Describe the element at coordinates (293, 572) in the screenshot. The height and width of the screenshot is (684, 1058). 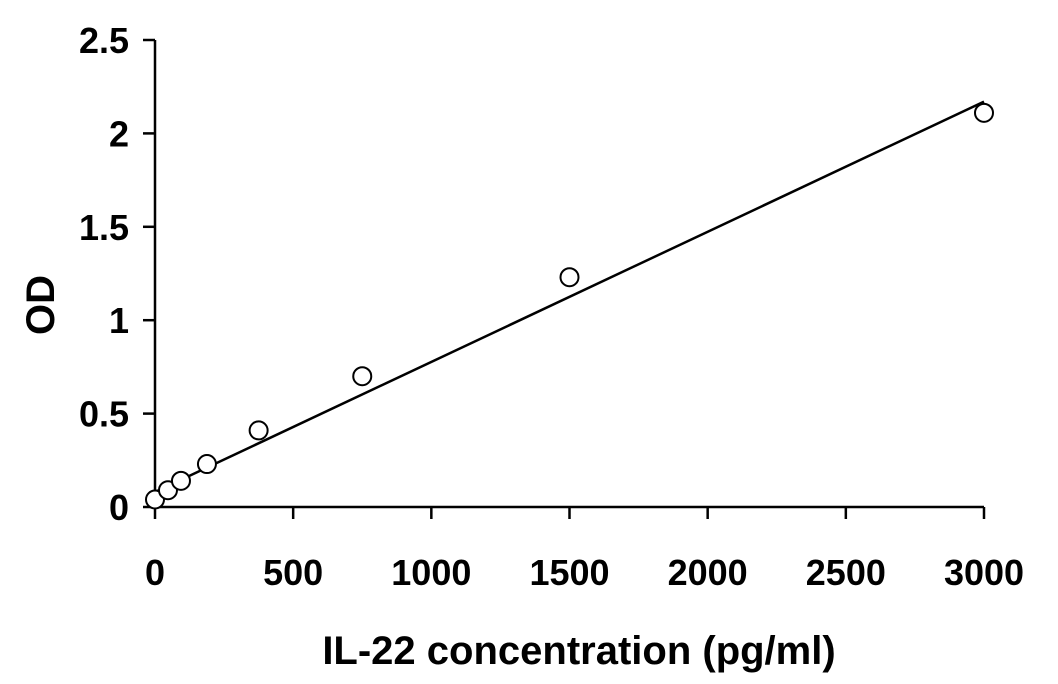
I see `x-tick-label: 500` at that location.